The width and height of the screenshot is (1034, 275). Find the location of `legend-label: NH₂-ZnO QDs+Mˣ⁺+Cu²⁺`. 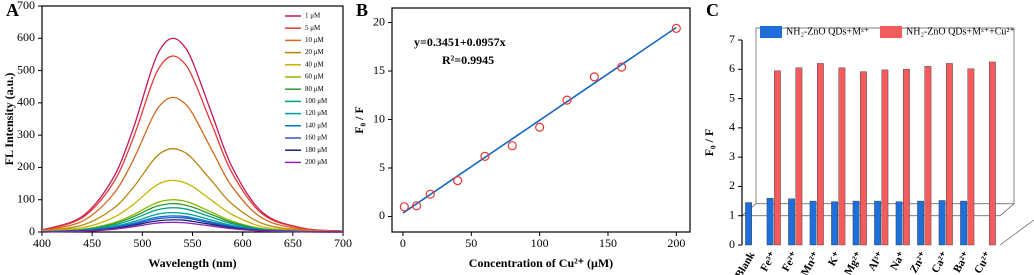

legend-label: NH₂-ZnO QDs+Mˣ⁺+Cu²⁺ is located at coordinates (960, 31).